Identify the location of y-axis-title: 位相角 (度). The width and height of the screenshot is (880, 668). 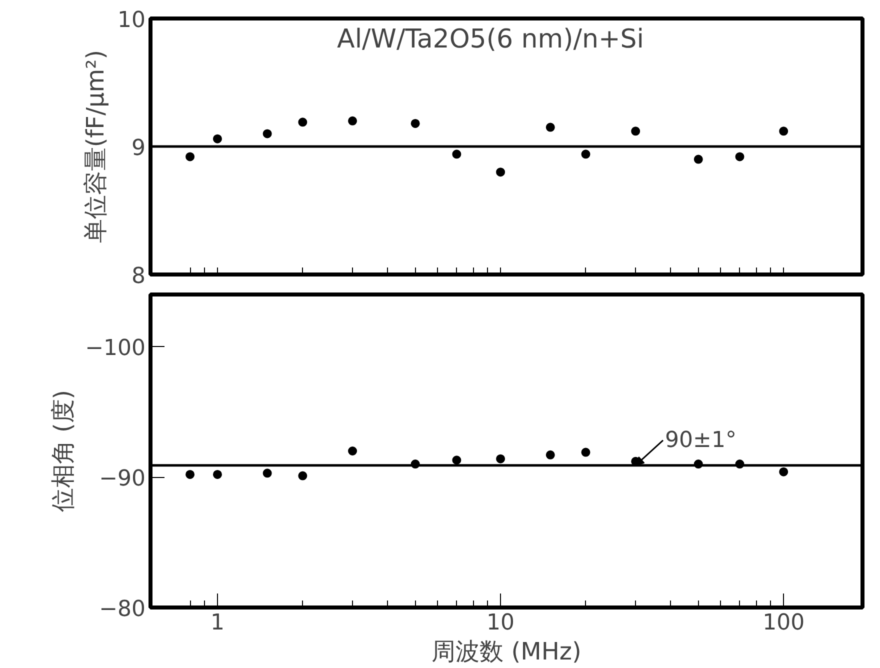
(63, 451).